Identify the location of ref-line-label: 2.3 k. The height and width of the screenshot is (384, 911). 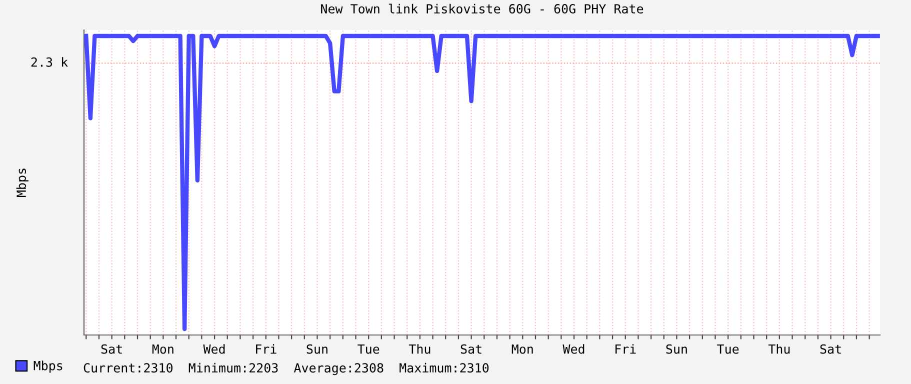
(49, 62).